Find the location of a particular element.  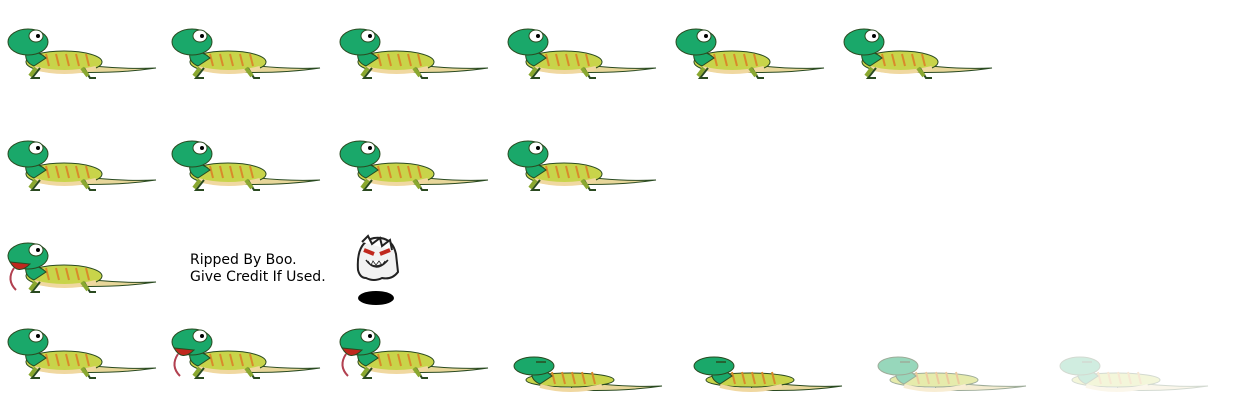

credit-line-1: Ripped By Boo. is located at coordinates (243, 260).